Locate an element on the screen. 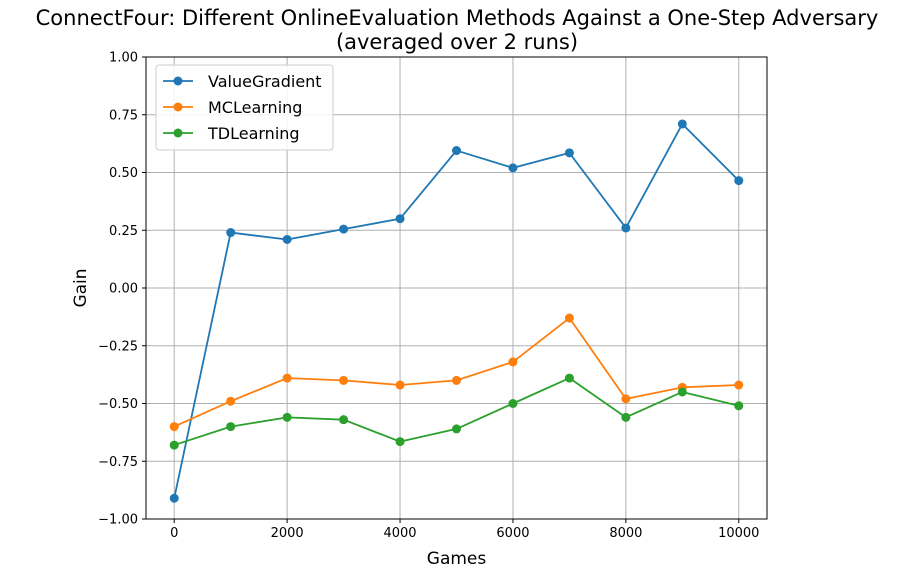  y-tick-label: −1.00 is located at coordinates (118, 520).